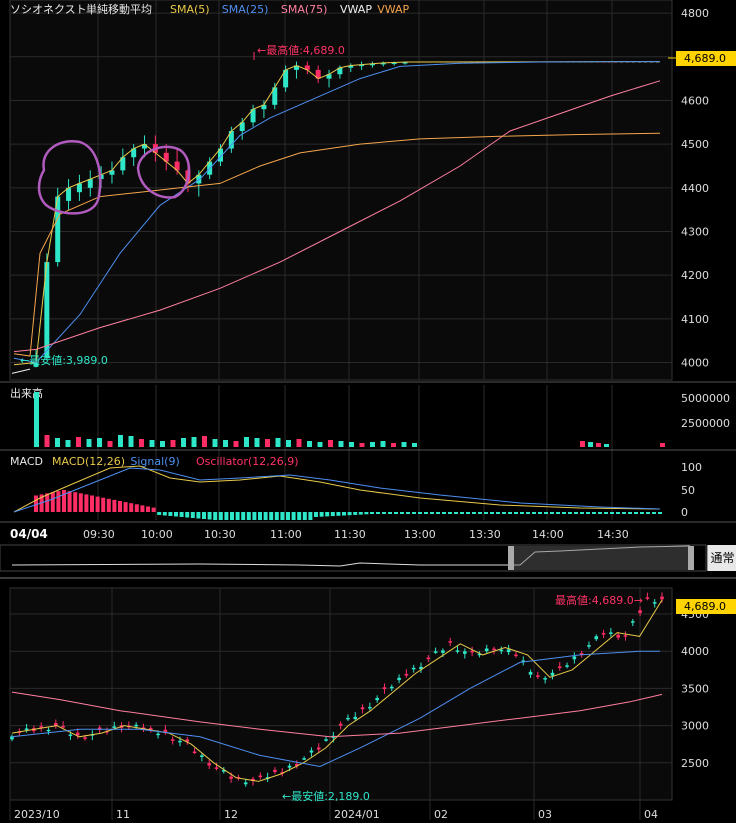 The width and height of the screenshot is (736, 823). What do you see at coordinates (356, 9) in the screenshot?
I see `legend-item: VWAP` at bounding box center [356, 9].